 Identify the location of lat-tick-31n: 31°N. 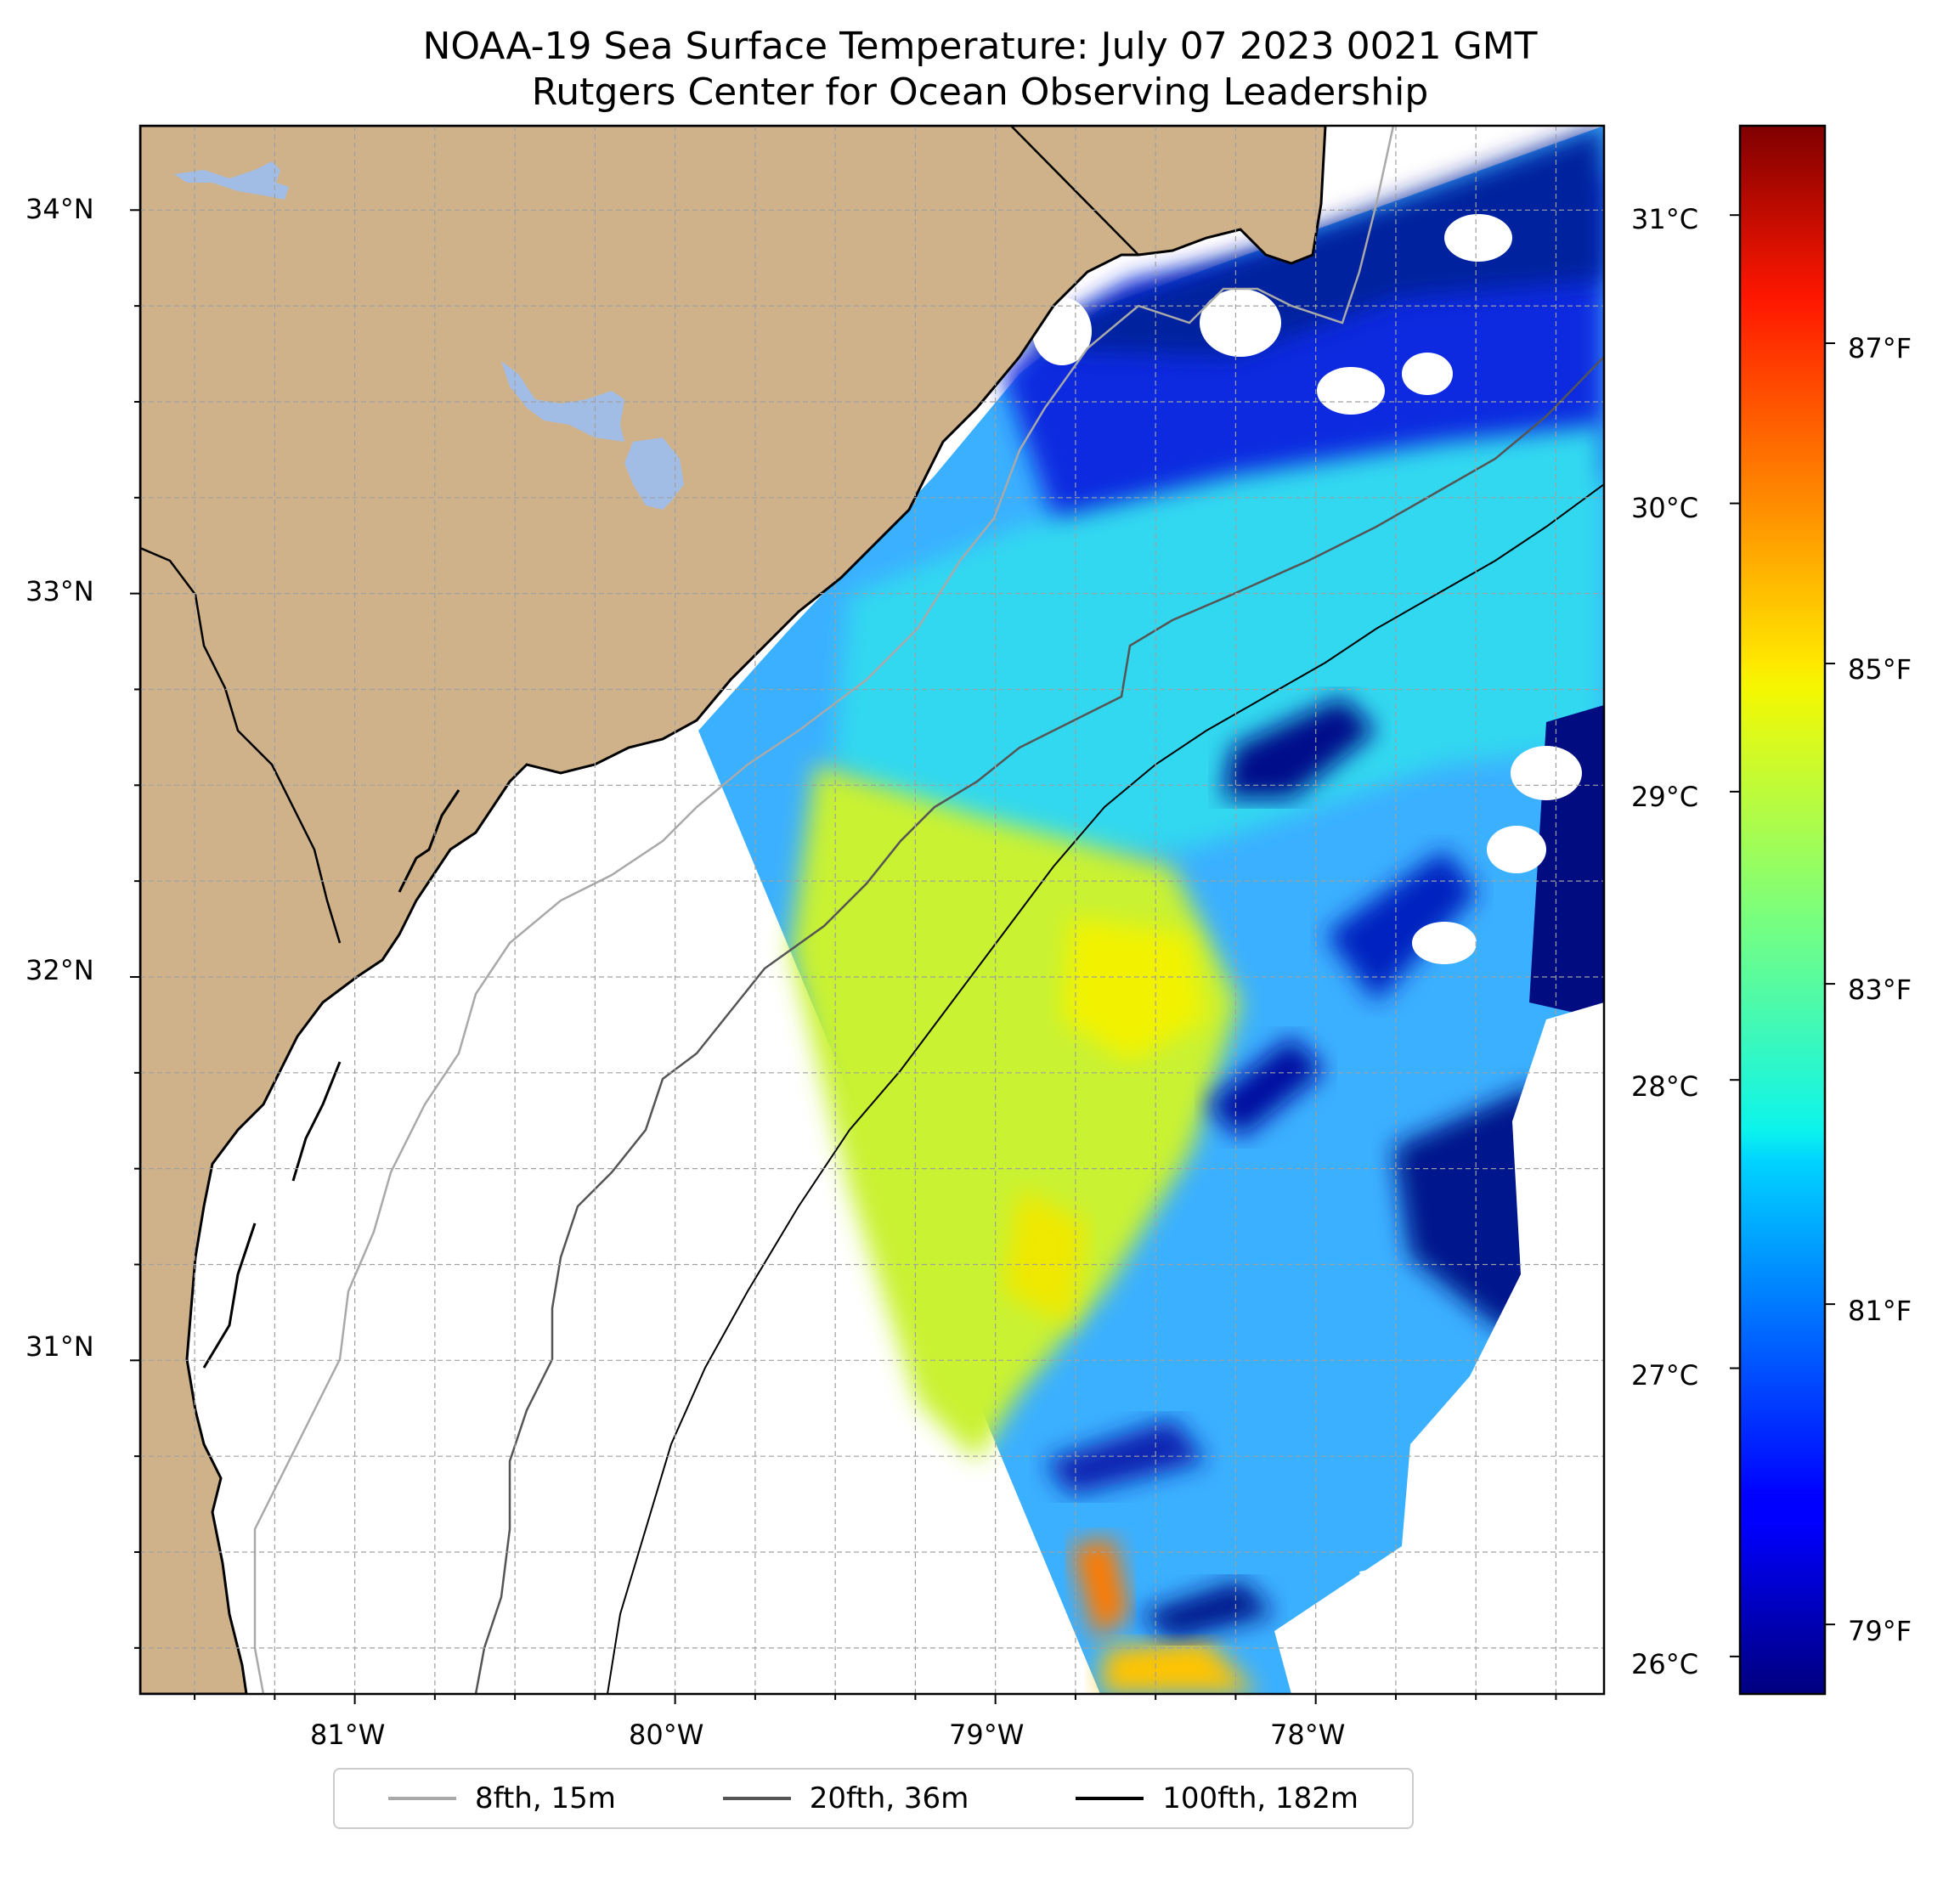
(60, 1347).